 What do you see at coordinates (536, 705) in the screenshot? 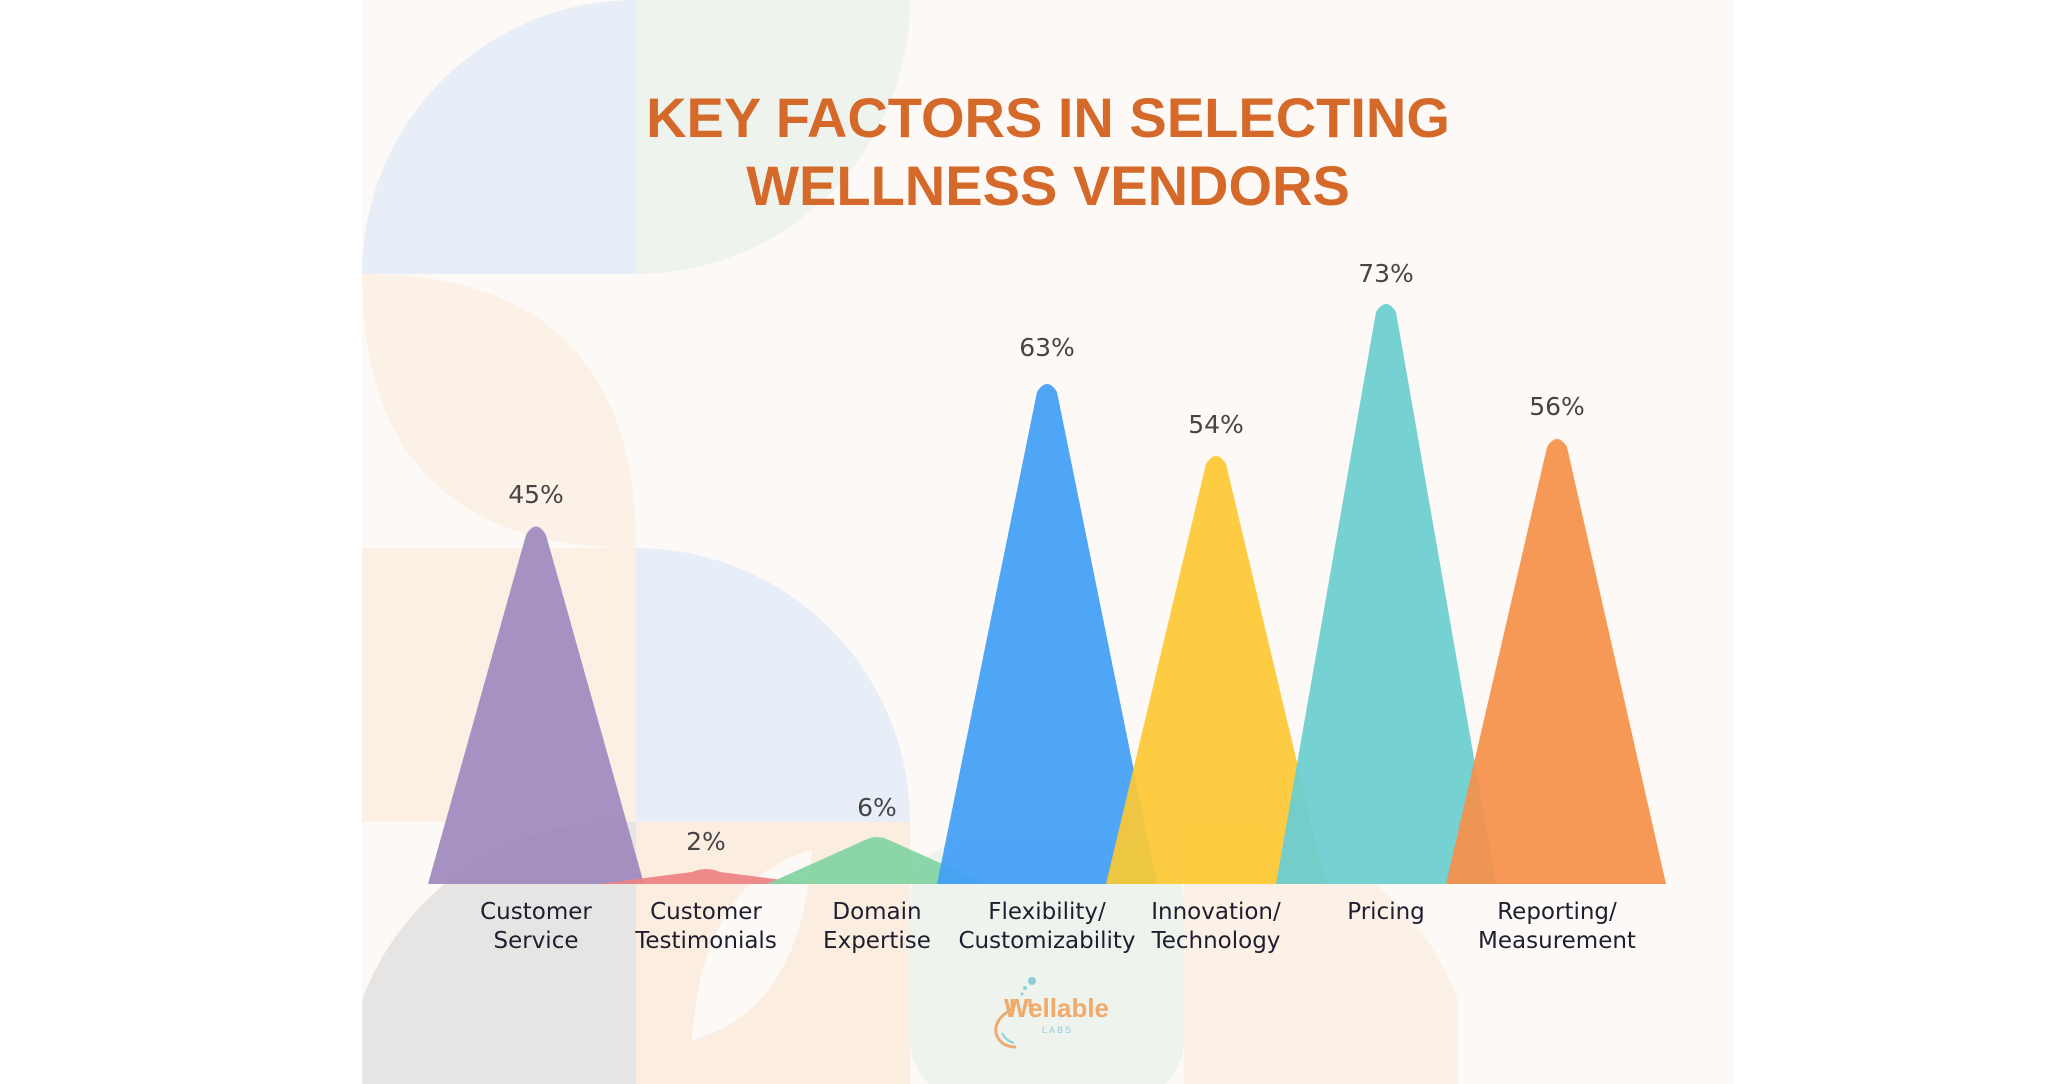
I see `peak-customer-service` at bounding box center [536, 705].